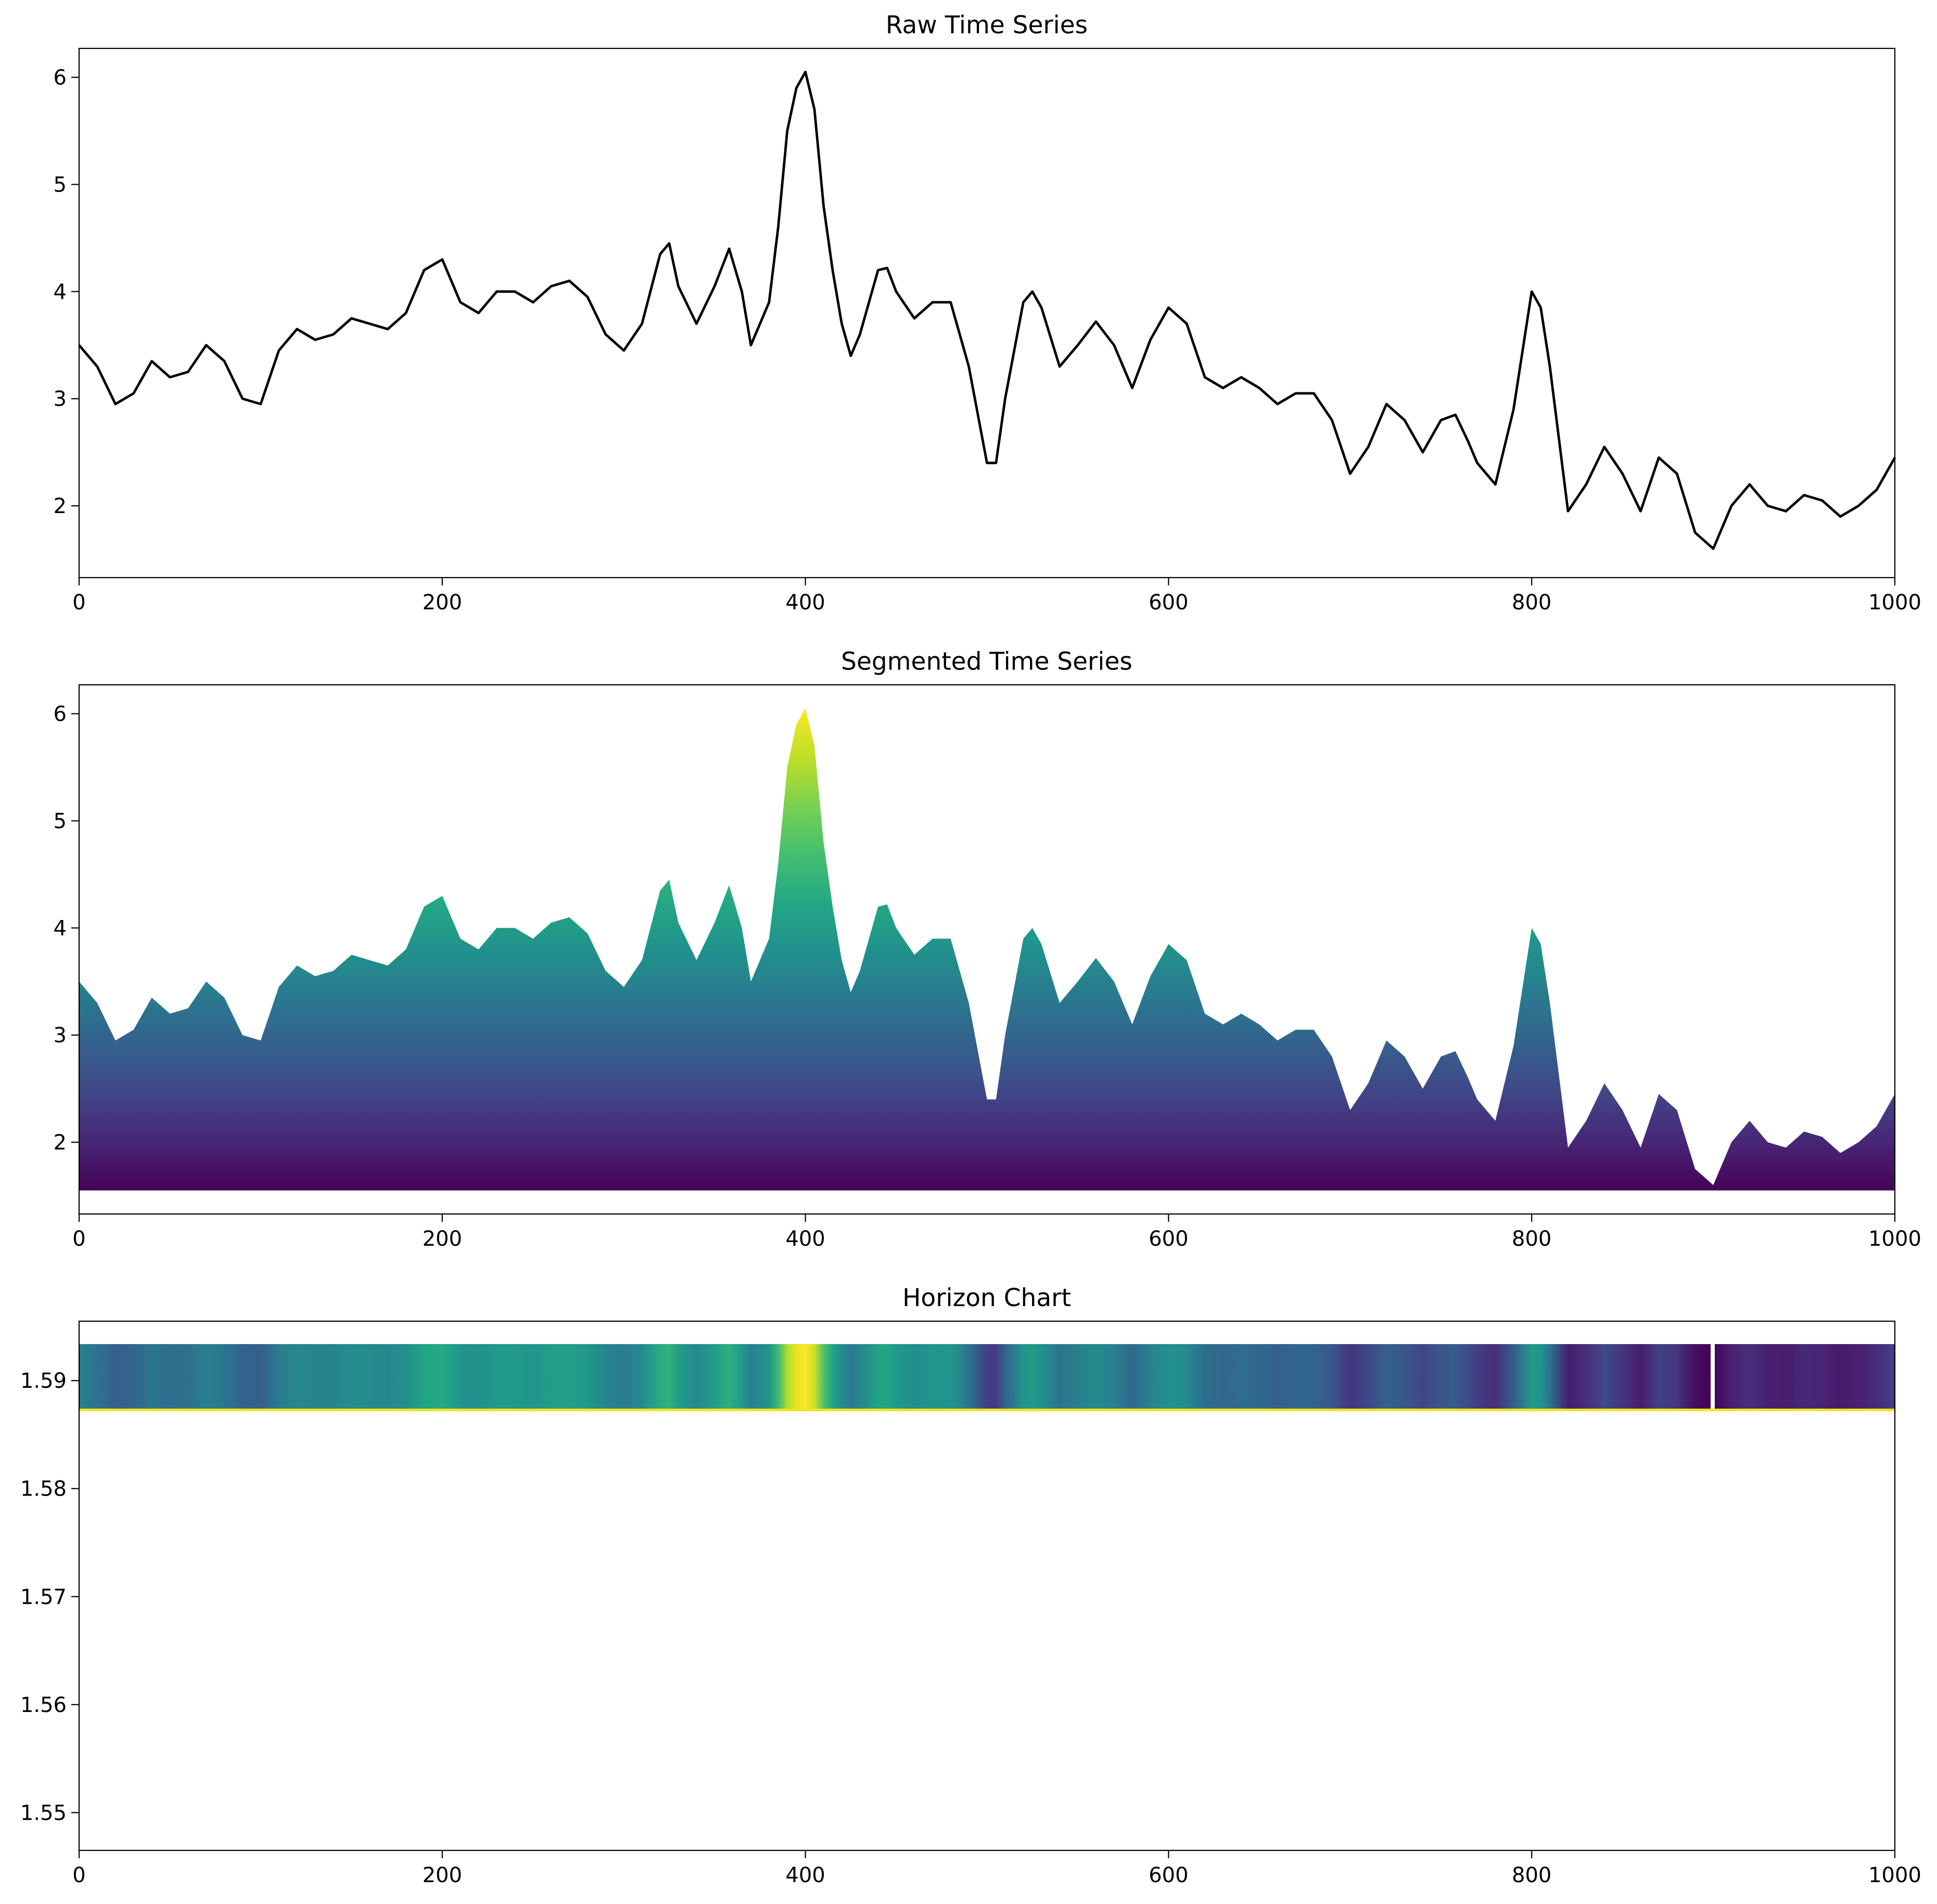  I want to click on segmented-x-axis: 0 200 400 600 800 1000, so click(996, 1232).